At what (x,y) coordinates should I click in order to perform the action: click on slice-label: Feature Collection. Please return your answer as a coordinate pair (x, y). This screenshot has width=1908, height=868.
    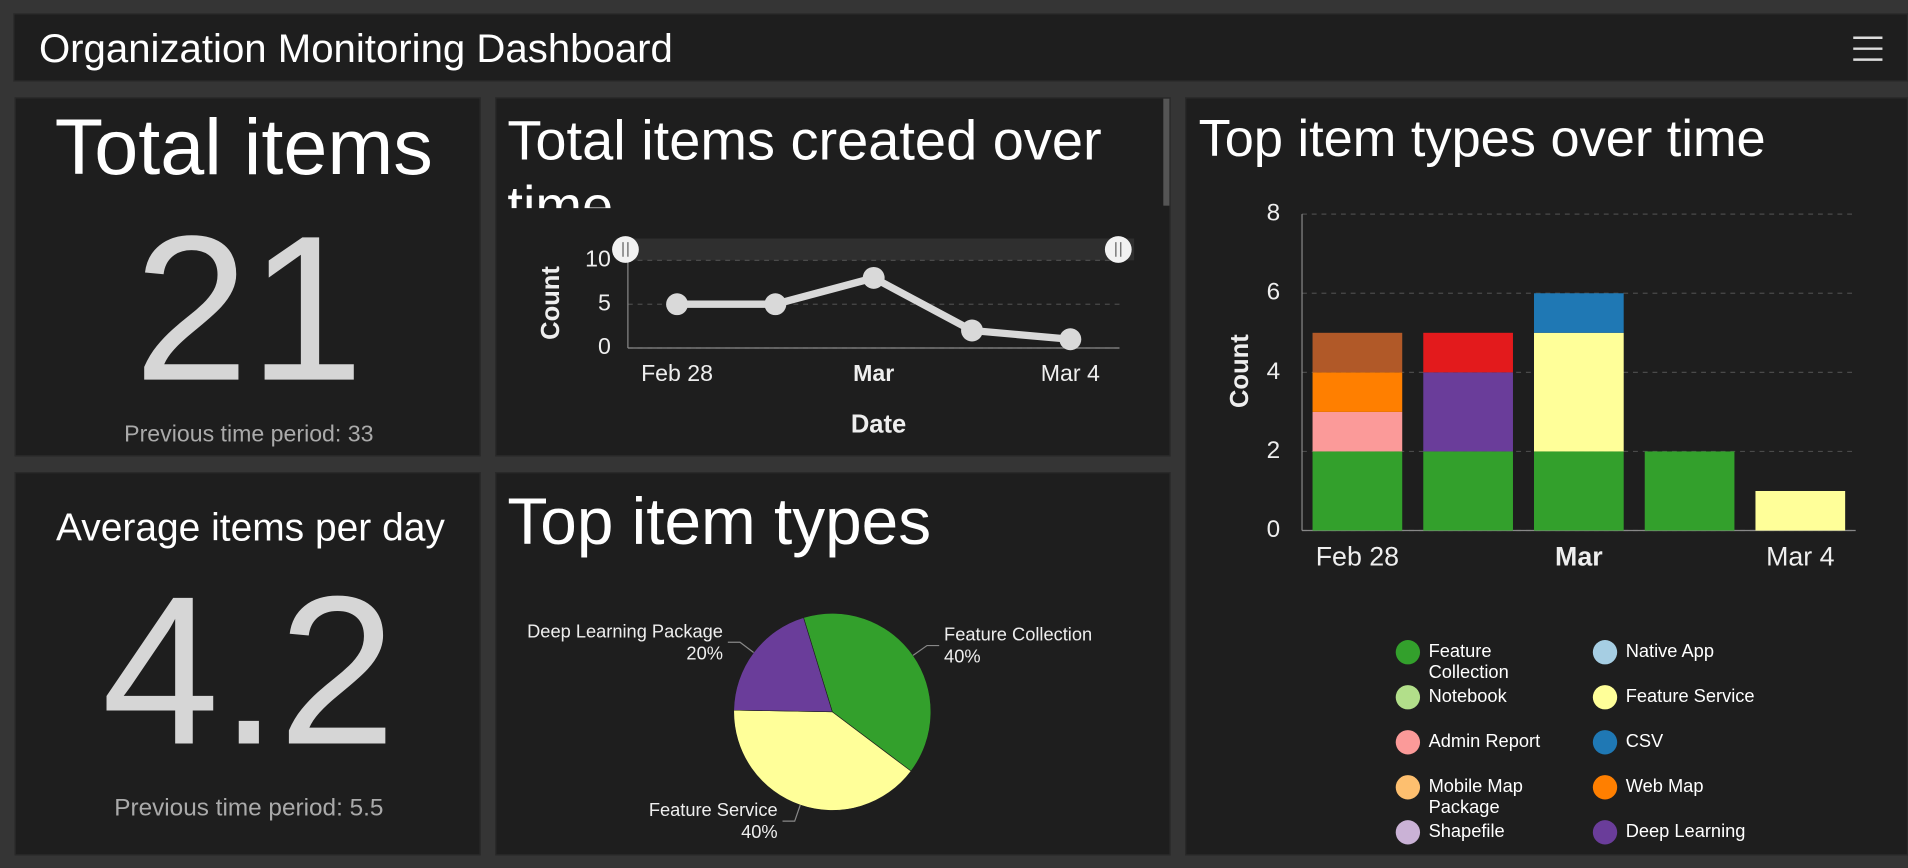
    Looking at the image, I should click on (1018, 634).